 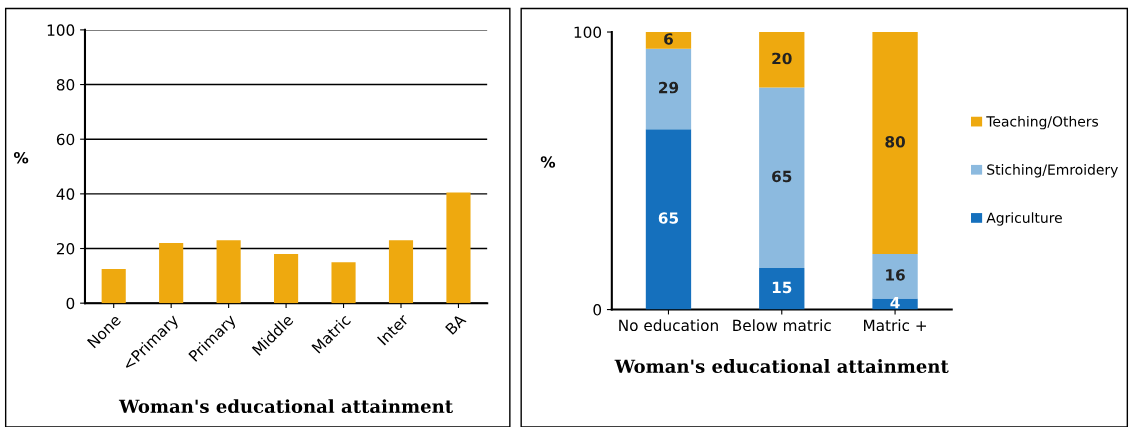 What do you see at coordinates (782, 325) in the screenshot?
I see `x-tick-label: Below matric` at bounding box center [782, 325].